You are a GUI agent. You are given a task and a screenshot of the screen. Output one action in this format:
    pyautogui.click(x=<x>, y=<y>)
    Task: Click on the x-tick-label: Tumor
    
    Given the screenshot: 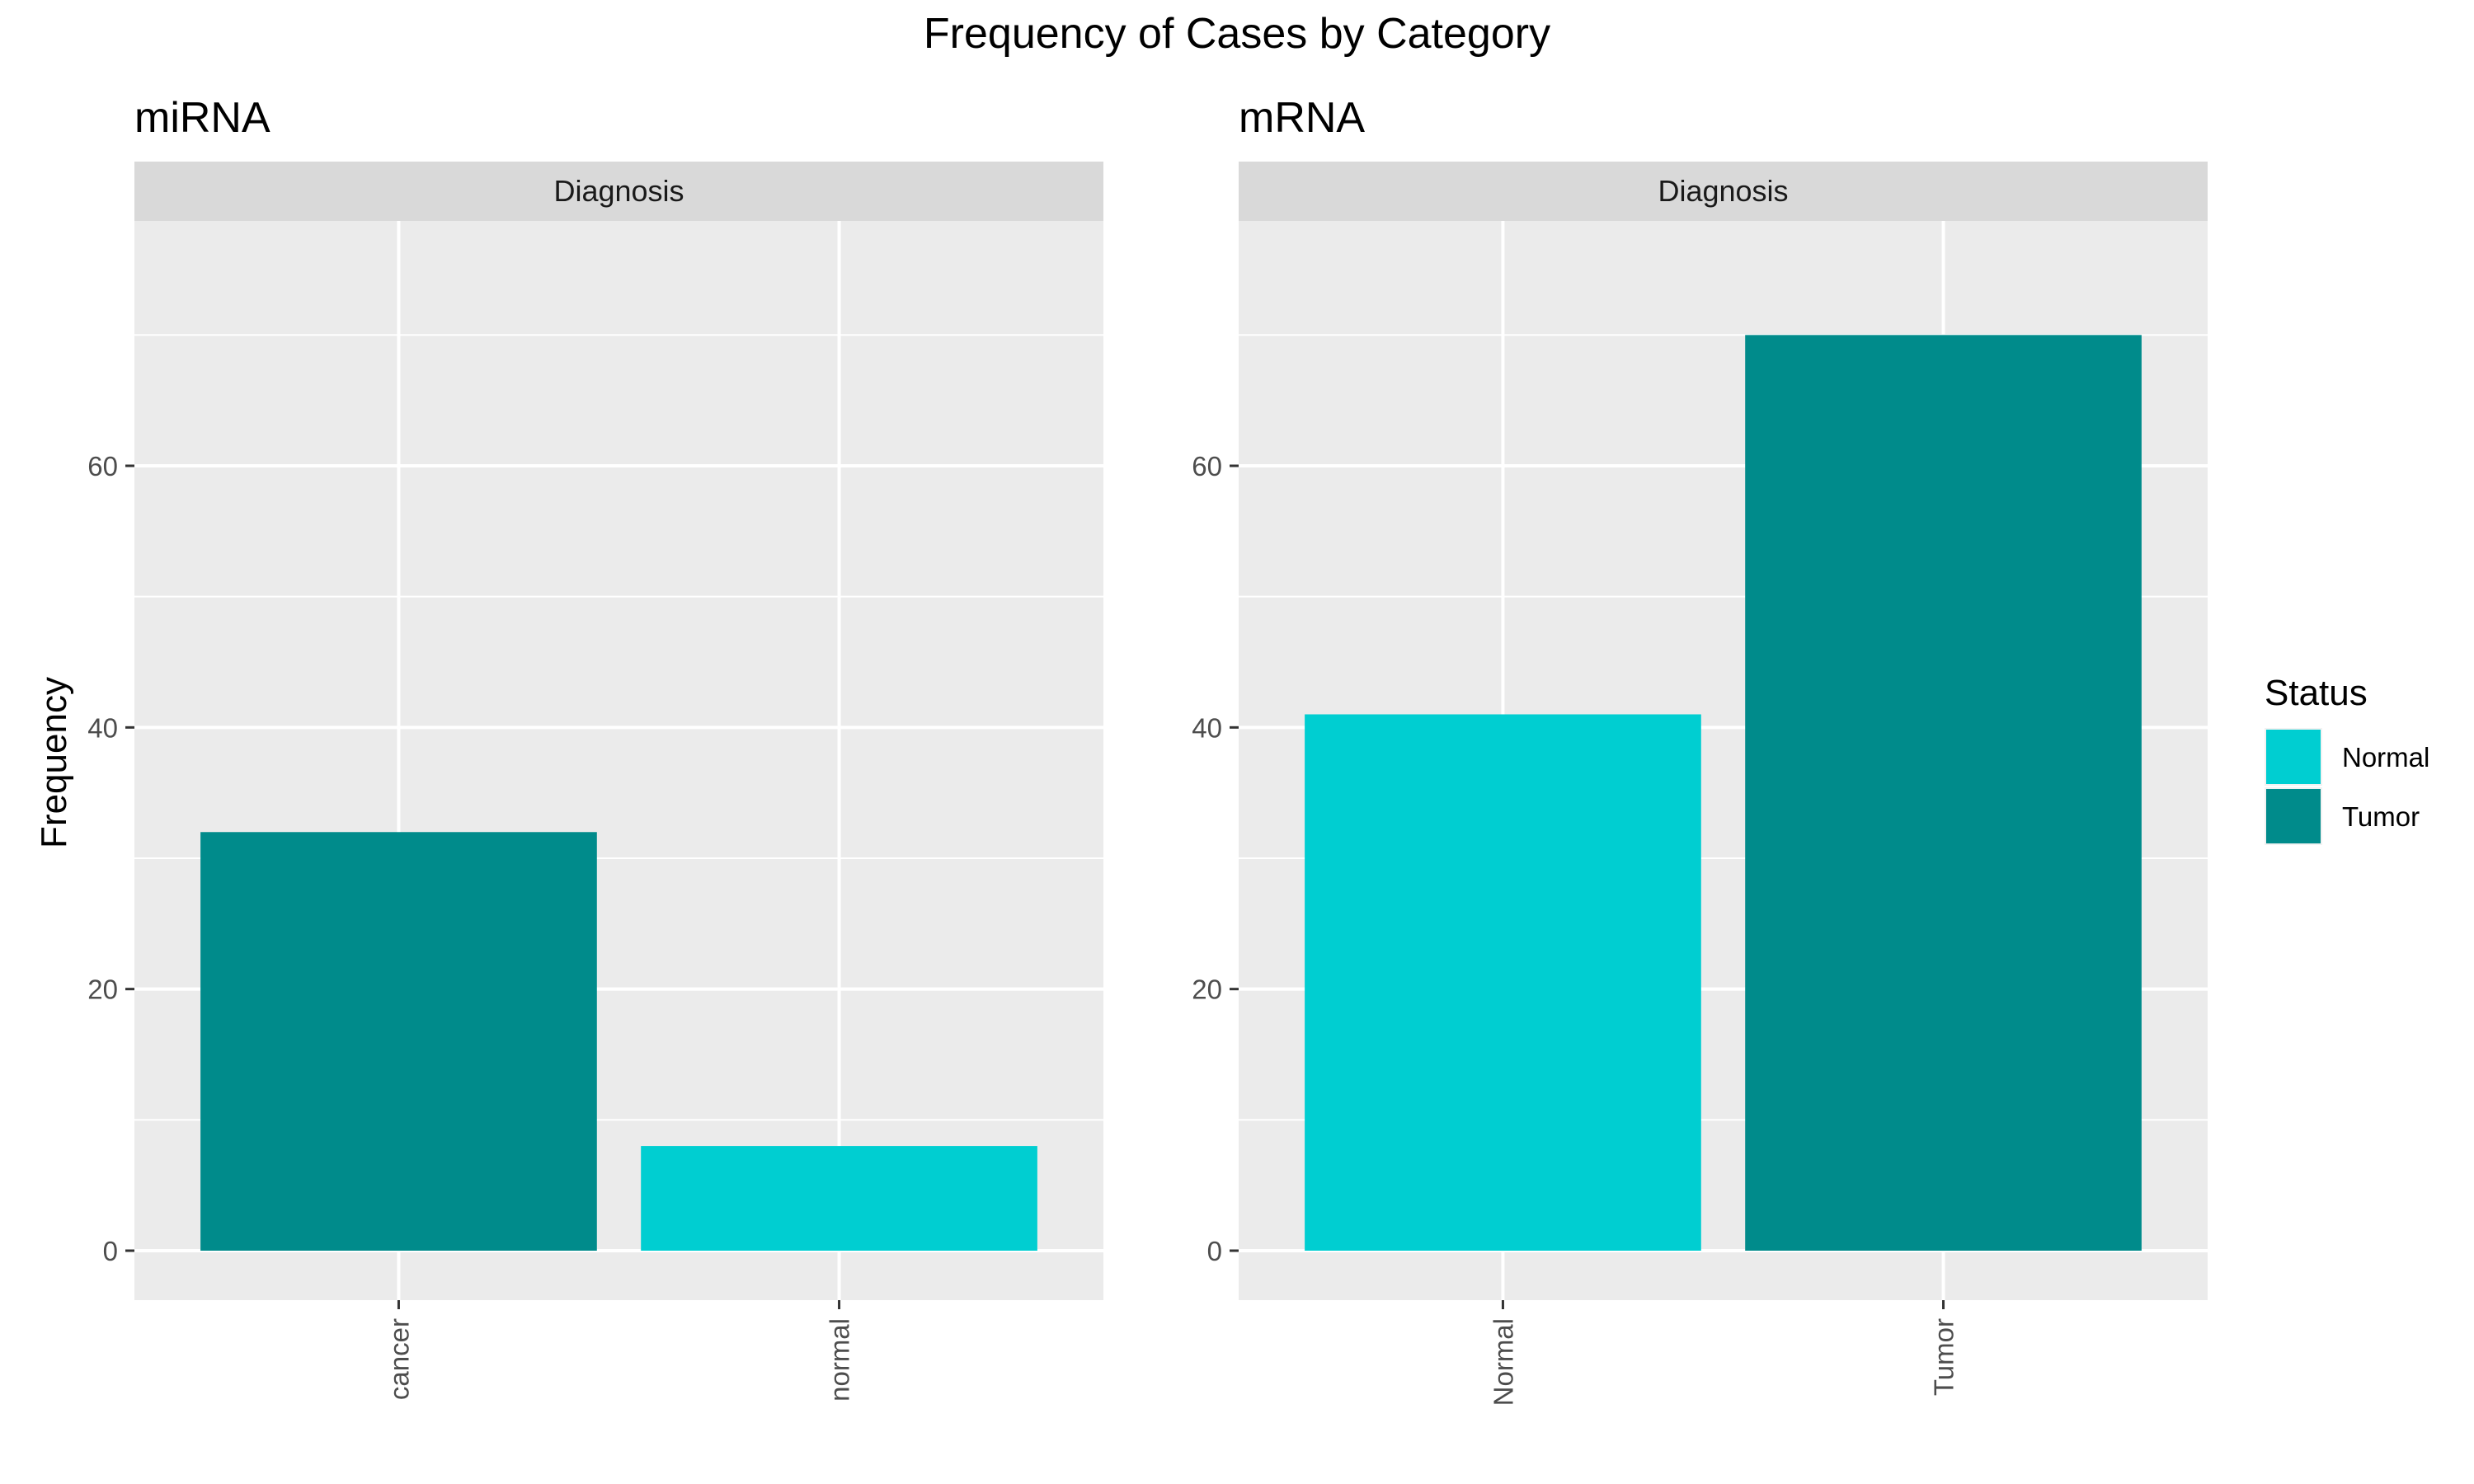 What is the action you would take?
    pyautogui.click(x=1944, y=1357)
    